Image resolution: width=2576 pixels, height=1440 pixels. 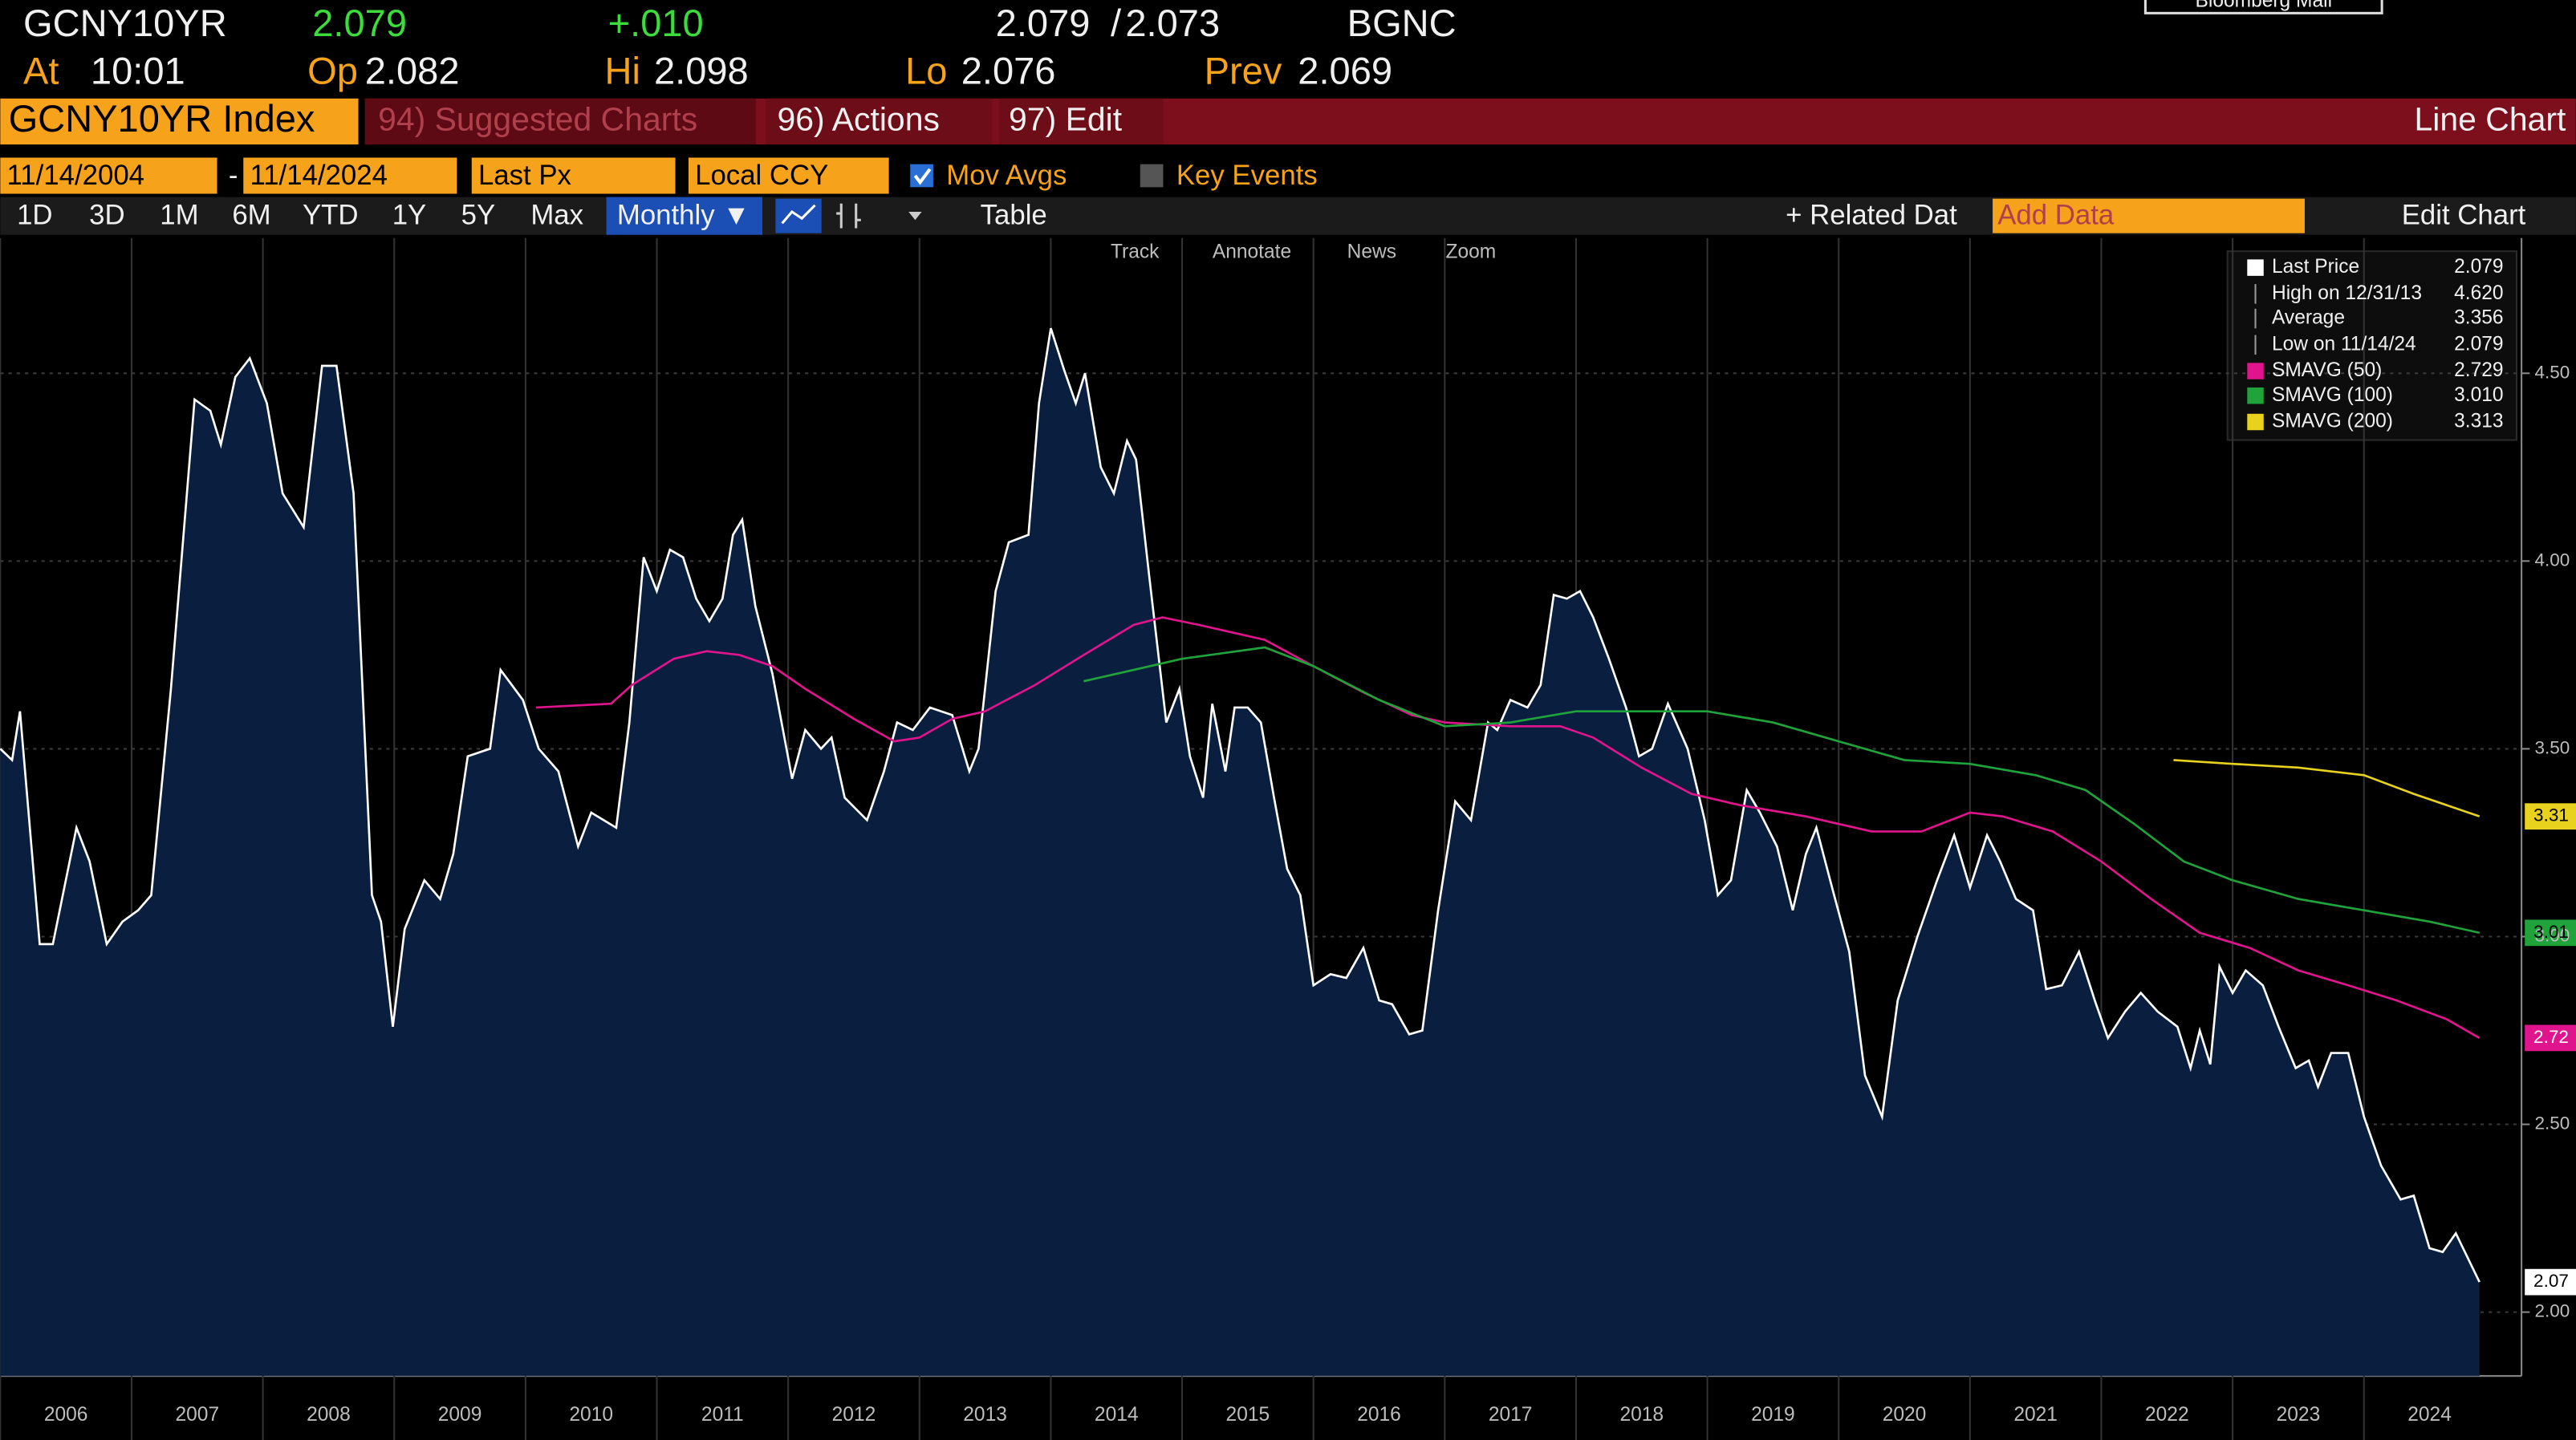 What do you see at coordinates (854, 1415) in the screenshot?
I see `x-tick-label: 2012` at bounding box center [854, 1415].